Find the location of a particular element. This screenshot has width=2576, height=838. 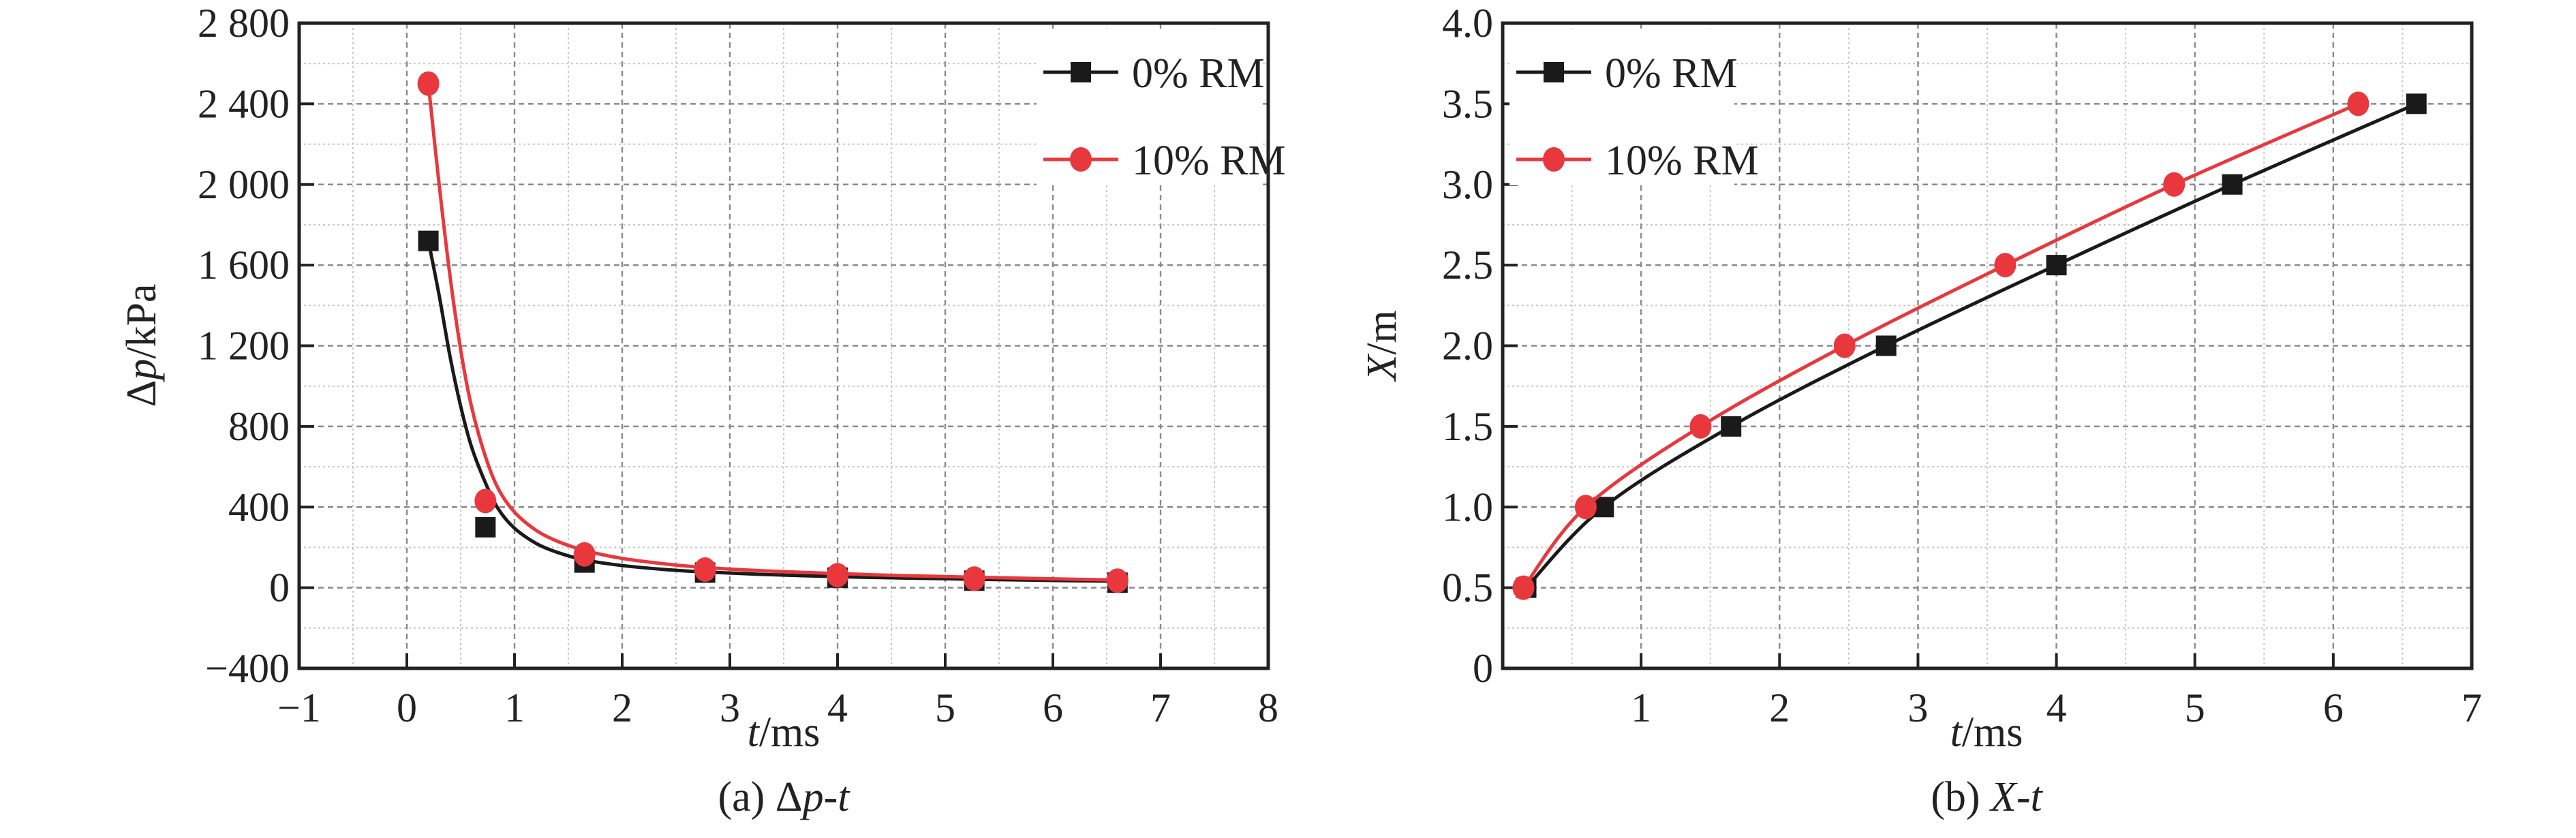

y-tick-label: 1.0 is located at coordinates (1467, 506).